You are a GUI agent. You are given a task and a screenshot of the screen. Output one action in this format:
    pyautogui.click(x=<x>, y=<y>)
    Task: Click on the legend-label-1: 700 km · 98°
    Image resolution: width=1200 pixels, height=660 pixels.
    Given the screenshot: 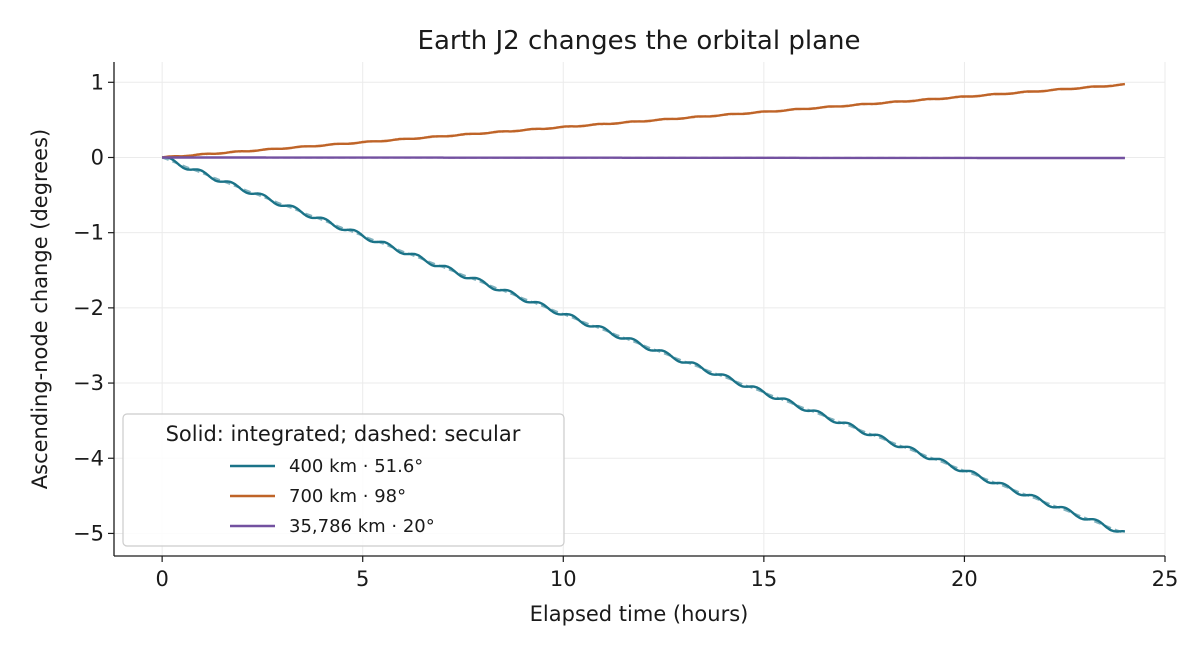 What is the action you would take?
    pyautogui.click(x=347, y=496)
    